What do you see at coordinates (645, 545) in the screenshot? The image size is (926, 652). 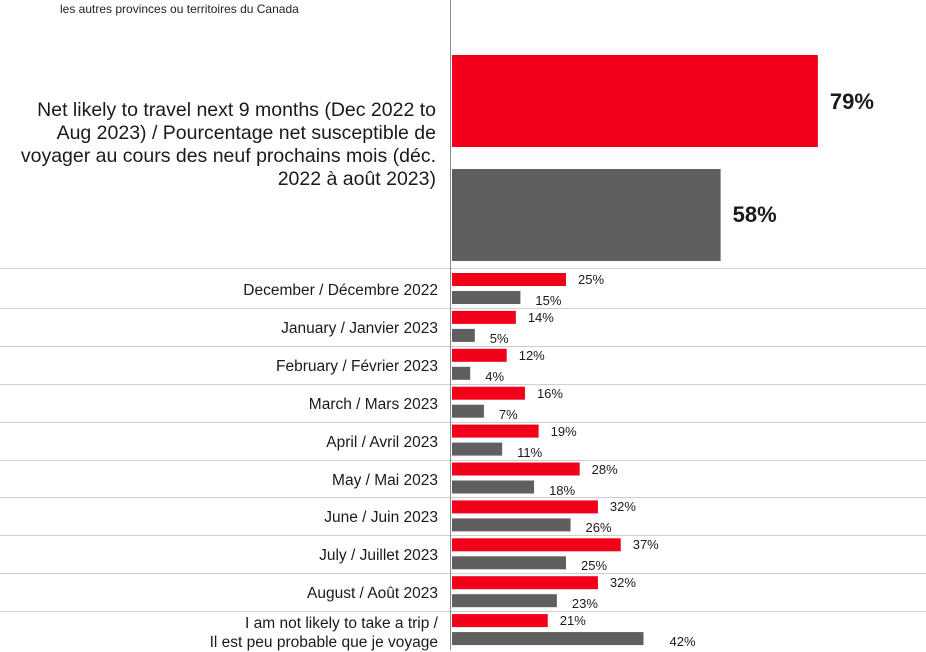 I see `value-label: 37%` at bounding box center [645, 545].